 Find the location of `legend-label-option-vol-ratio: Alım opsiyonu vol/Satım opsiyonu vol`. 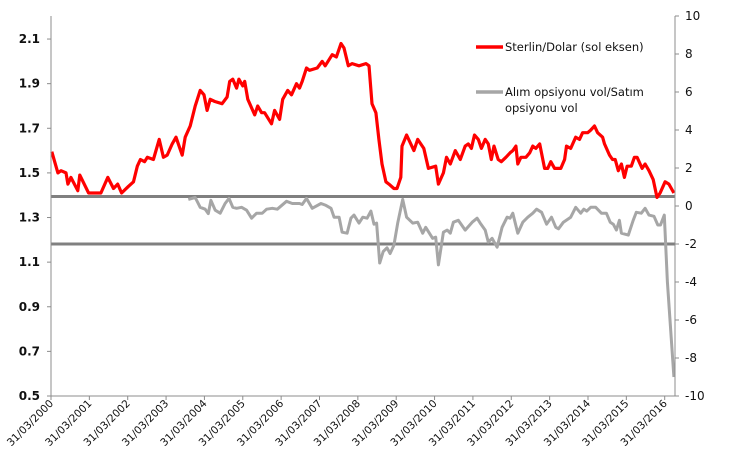

legend-label-option-vol-ratio: Alım opsiyonu vol/Satım opsiyonu vol is located at coordinates (576, 100).